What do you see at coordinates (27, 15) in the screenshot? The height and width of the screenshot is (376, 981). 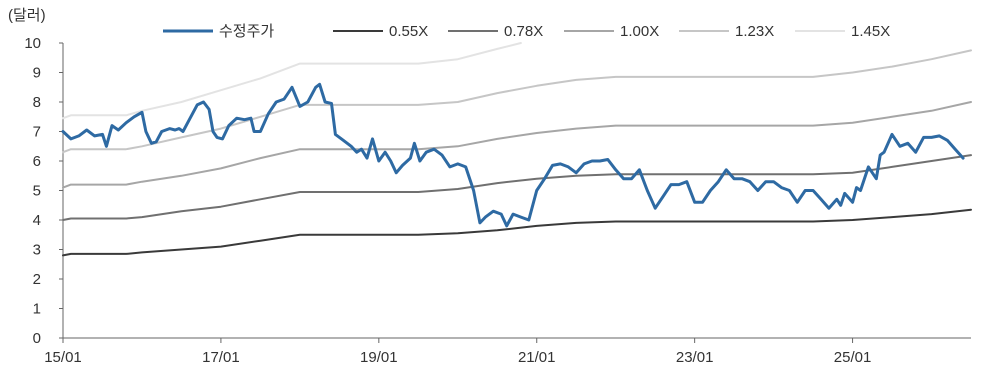 I see `y-unit-label: (달러)` at bounding box center [27, 15].